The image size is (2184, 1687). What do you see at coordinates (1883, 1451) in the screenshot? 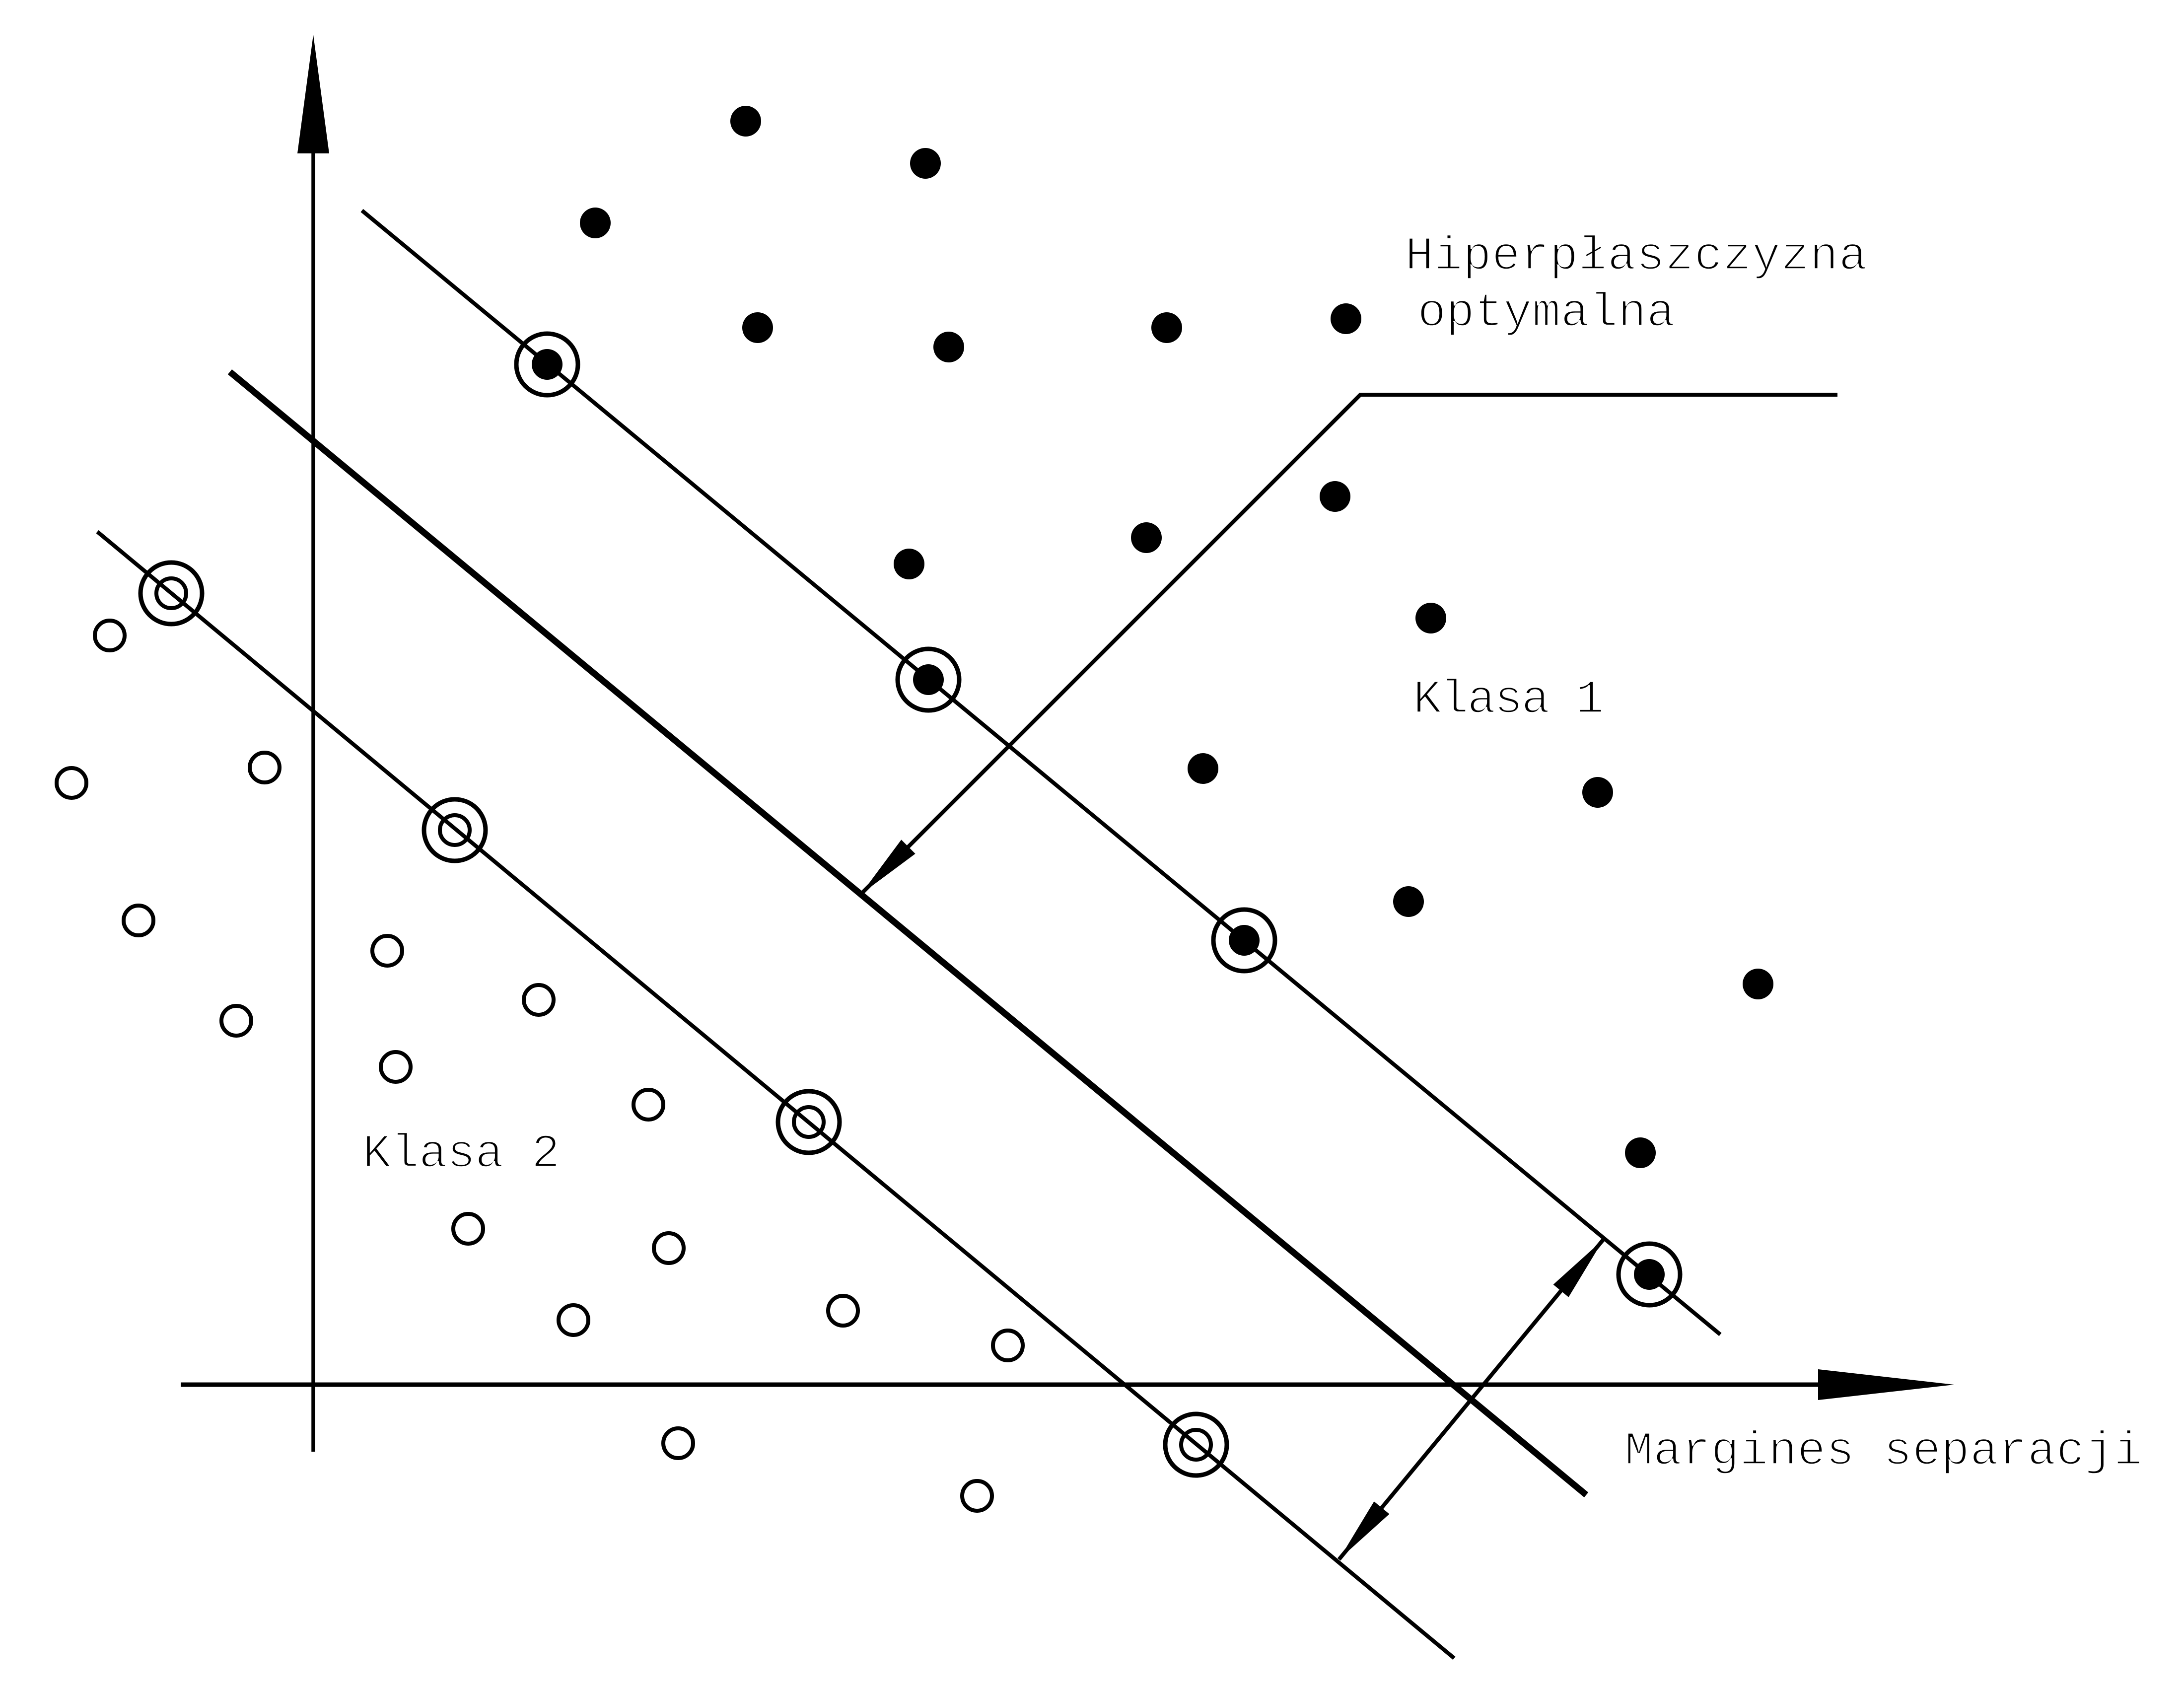
I see `svg-text: Margines separacji` at bounding box center [1883, 1451].